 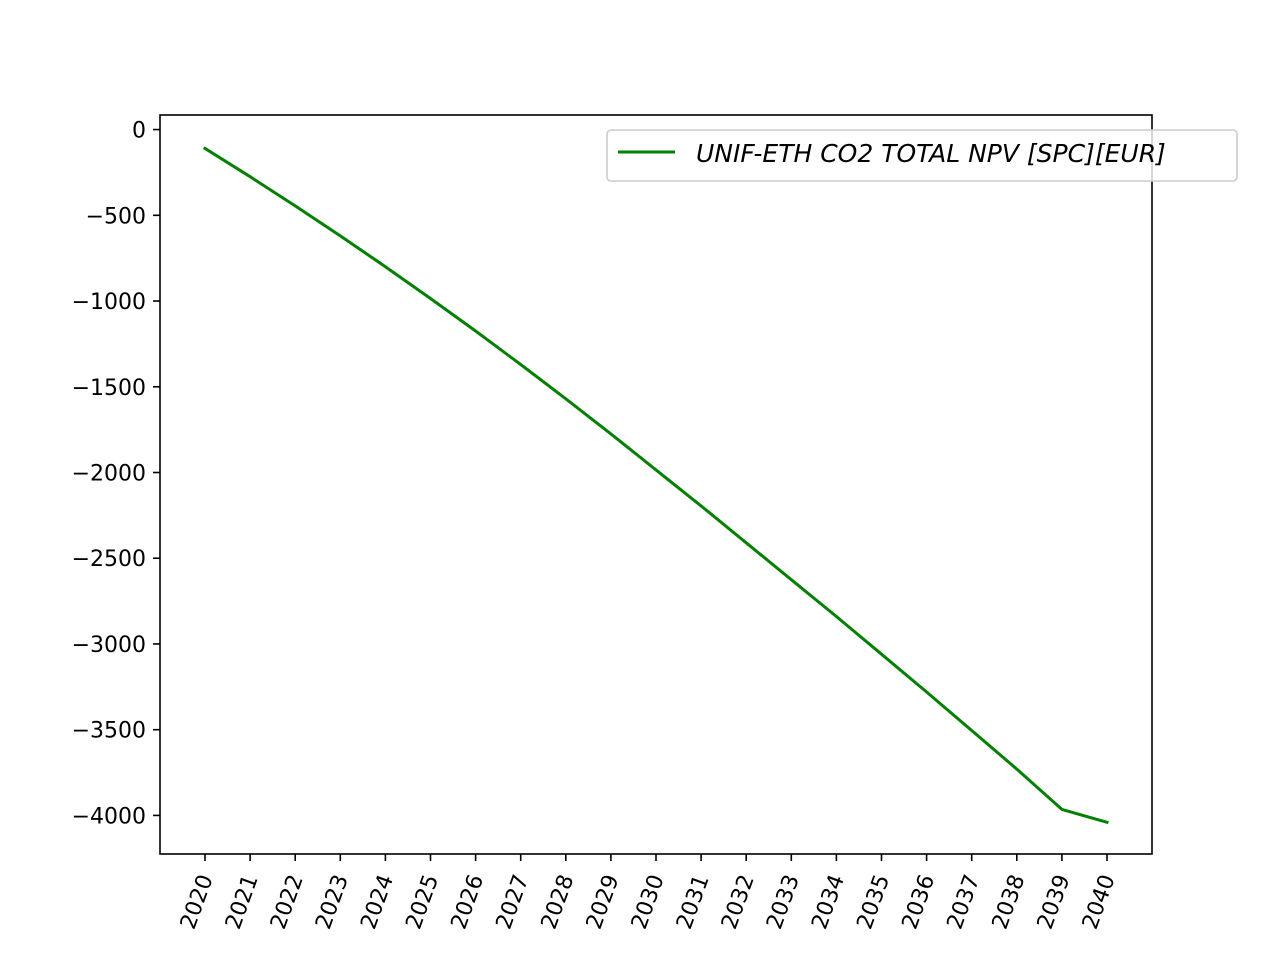 I want to click on x-tick-label: 2032, so click(x=738, y=902).